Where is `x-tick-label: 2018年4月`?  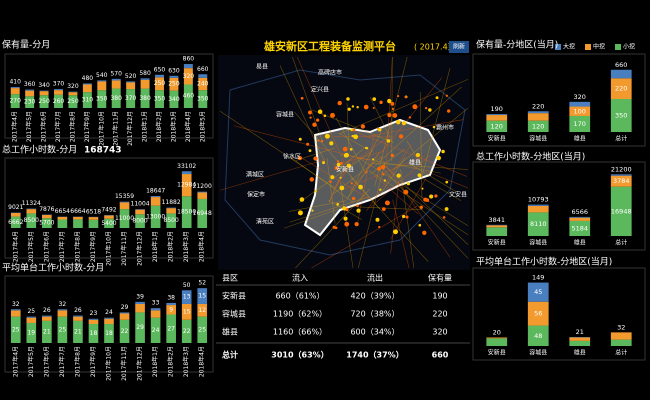
x-tick-label: 2018年4月 is located at coordinates (188, 126).